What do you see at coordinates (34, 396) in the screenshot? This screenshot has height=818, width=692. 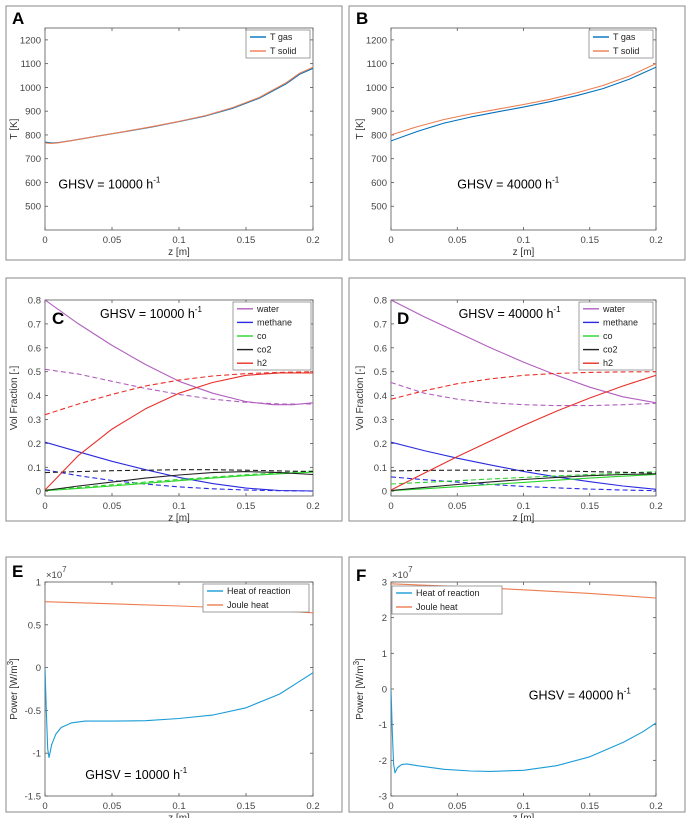 I see `y-tick-label: 0.4` at bounding box center [34, 396].